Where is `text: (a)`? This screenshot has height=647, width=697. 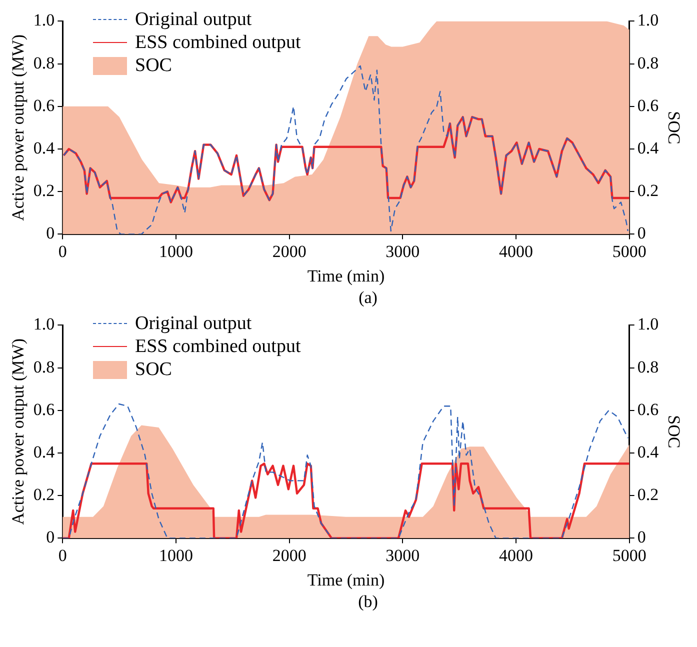
text: (a) is located at coordinates (368, 298).